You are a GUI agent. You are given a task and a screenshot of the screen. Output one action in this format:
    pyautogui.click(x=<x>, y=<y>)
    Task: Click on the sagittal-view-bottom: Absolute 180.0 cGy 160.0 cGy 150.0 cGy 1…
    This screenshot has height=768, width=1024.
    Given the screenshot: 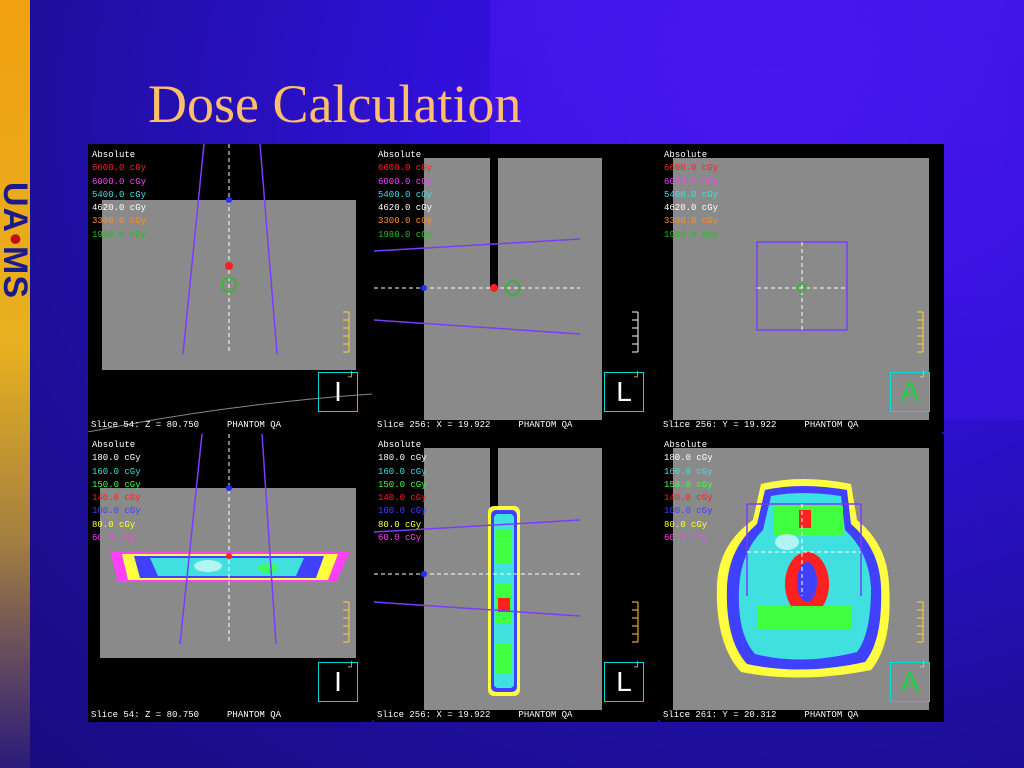 What is the action you would take?
    pyautogui.click(x=516, y=578)
    